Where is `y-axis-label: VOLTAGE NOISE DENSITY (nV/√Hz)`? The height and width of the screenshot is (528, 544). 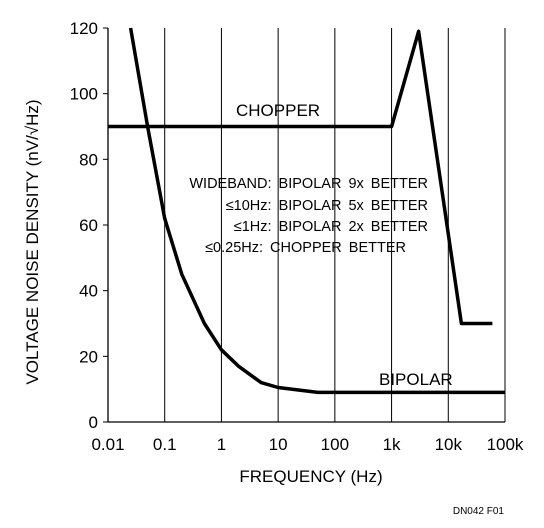 y-axis-label: VOLTAGE NOISE DENSITY (nV/√Hz) is located at coordinates (32, 241).